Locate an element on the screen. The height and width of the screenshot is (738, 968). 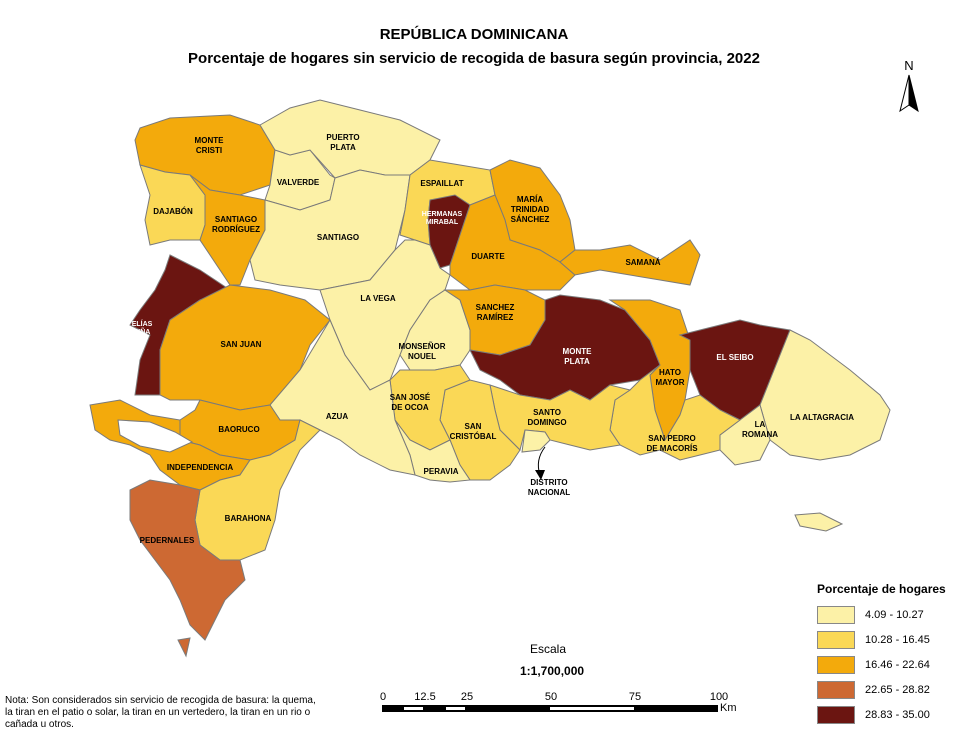
province-santiago-rodriguez is located at coordinates (227, 230).